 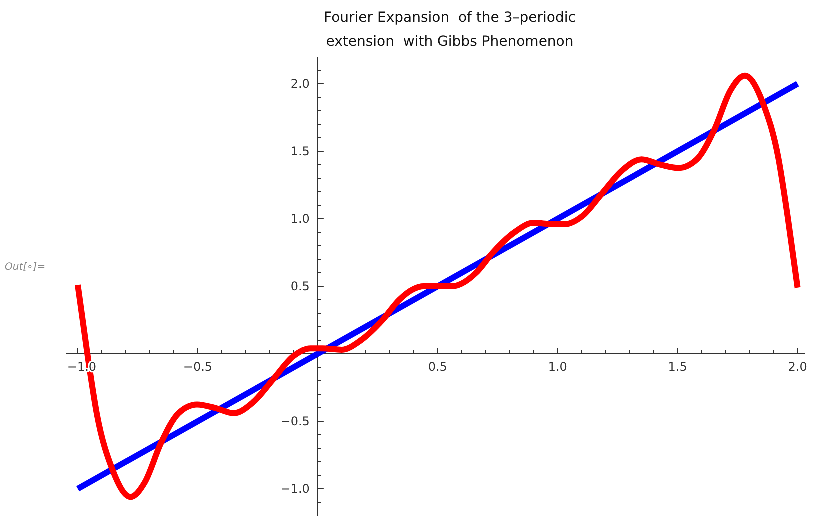 What do you see at coordinates (798, 367) in the screenshot?
I see `x-tick-label: 2.0` at bounding box center [798, 367].